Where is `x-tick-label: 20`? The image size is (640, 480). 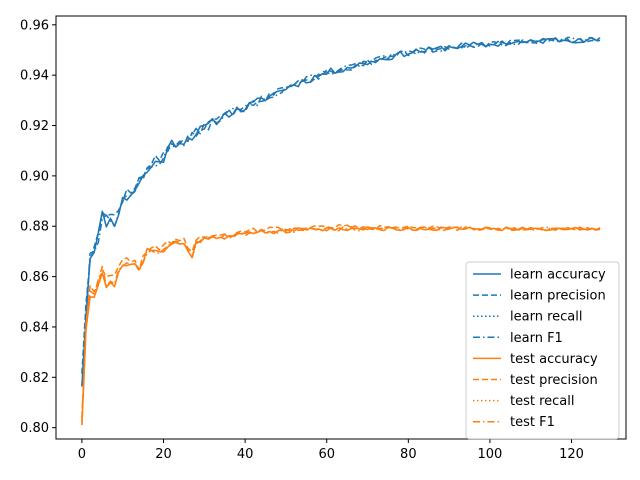
x-tick-label: 20 is located at coordinates (163, 454).